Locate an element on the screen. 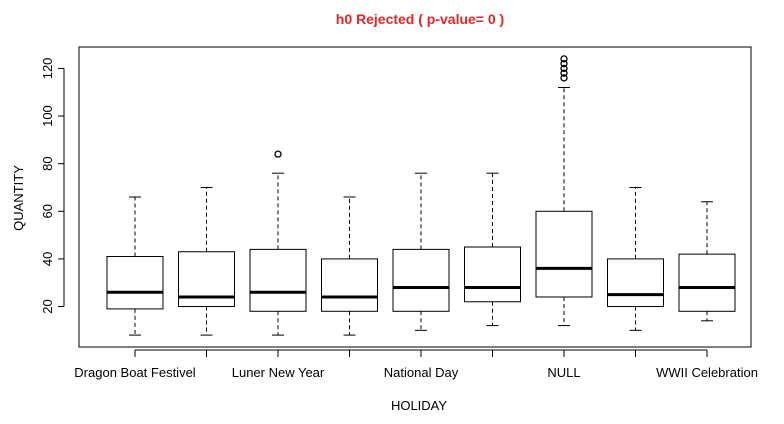 The height and width of the screenshot is (424, 784). y-tick-label: 120 is located at coordinates (47, 69).